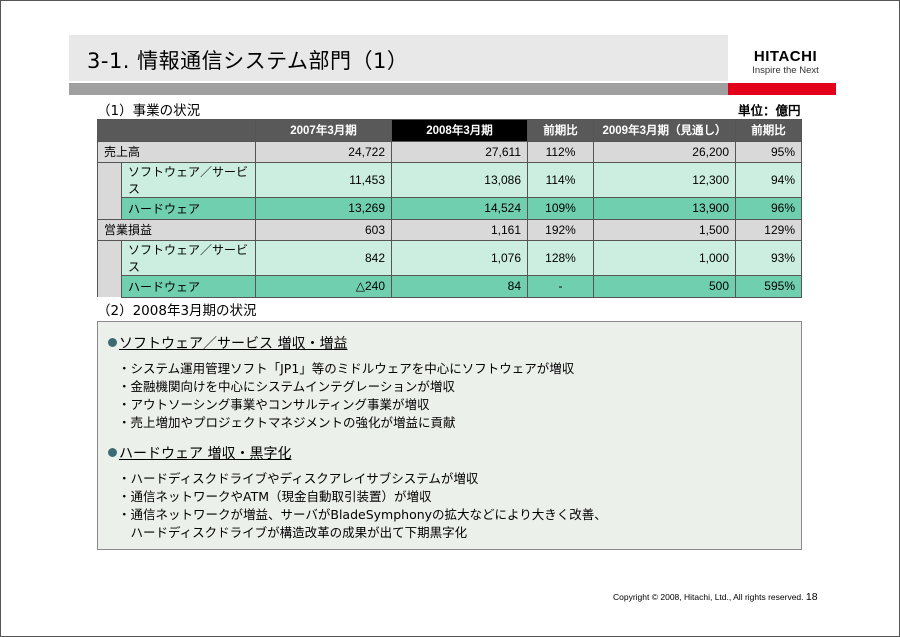 The image size is (900, 637). Describe the element at coordinates (176, 229) in the screenshot. I see `row-label: 営業損益` at that location.